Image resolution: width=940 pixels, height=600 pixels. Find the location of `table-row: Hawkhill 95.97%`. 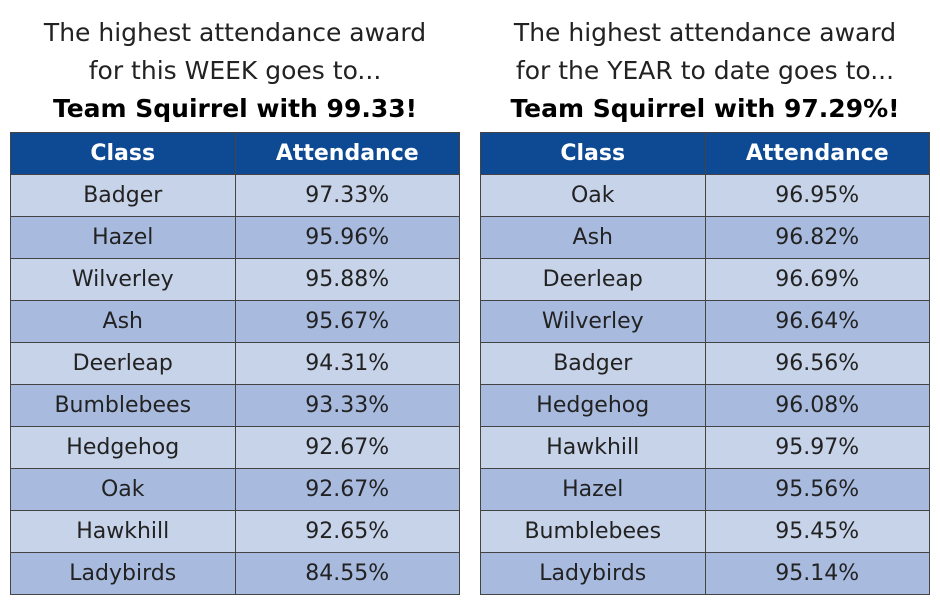

table-row: Hawkhill 95.97% is located at coordinates (705, 447).